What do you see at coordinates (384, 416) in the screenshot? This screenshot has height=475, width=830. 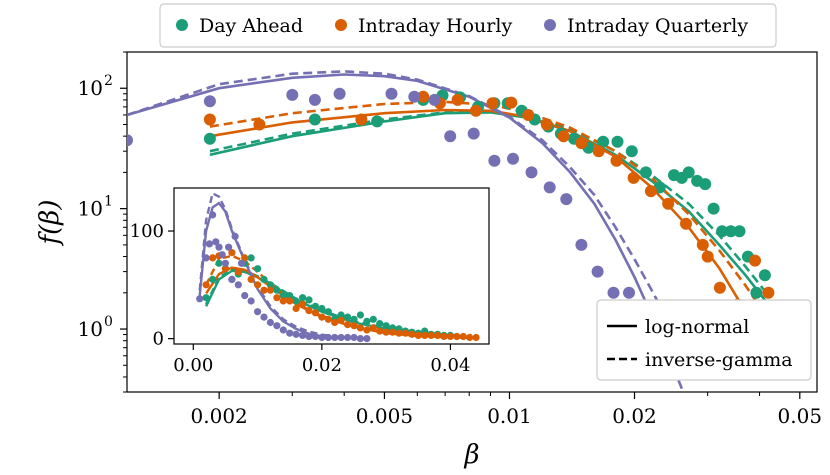 I see `x-tick-label: 0.005` at bounding box center [384, 416].